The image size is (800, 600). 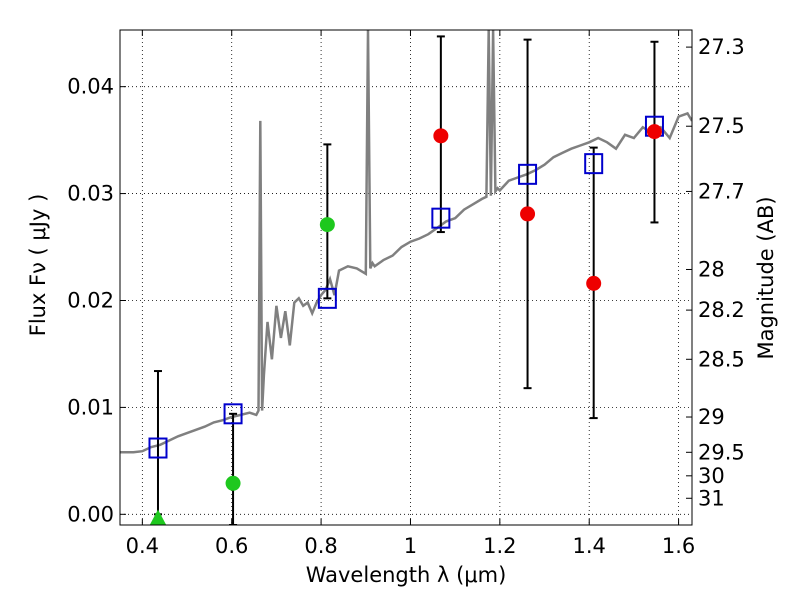 What do you see at coordinates (157, 517) in the screenshot?
I see `observed-flux-triangle` at bounding box center [157, 517].